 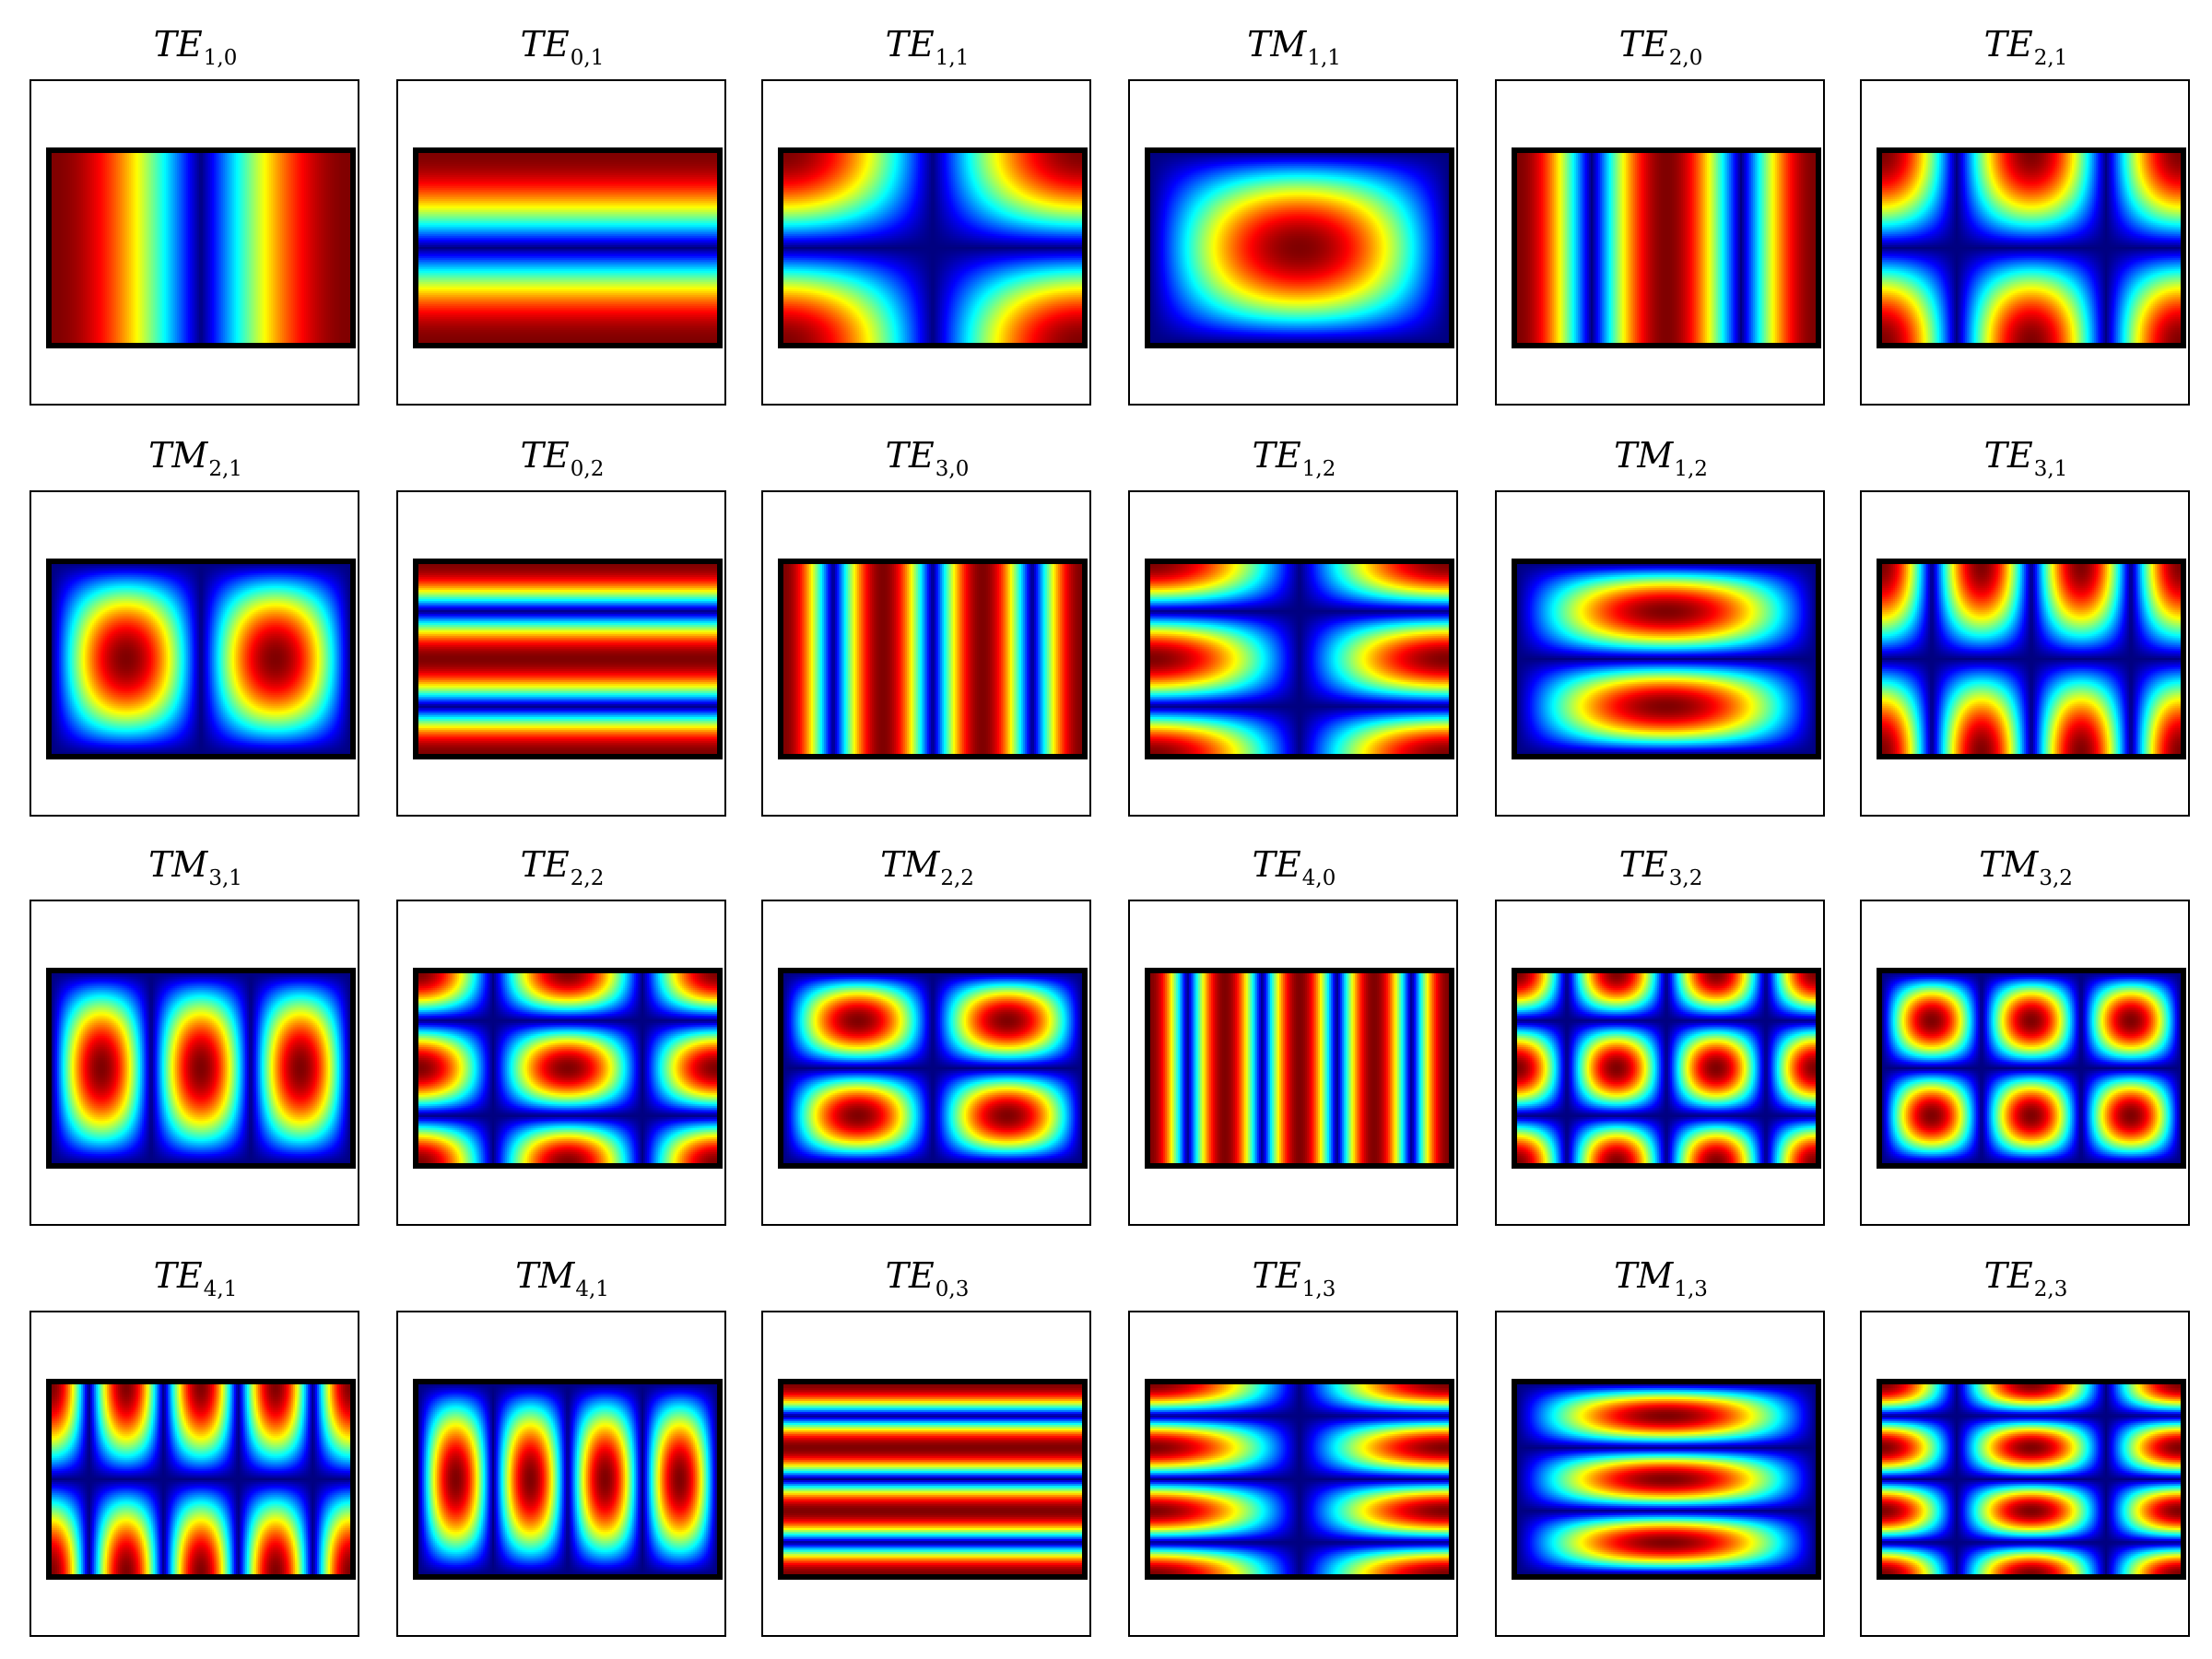 I want to click on mode-index: 2,3, so click(x=2050, y=1289).